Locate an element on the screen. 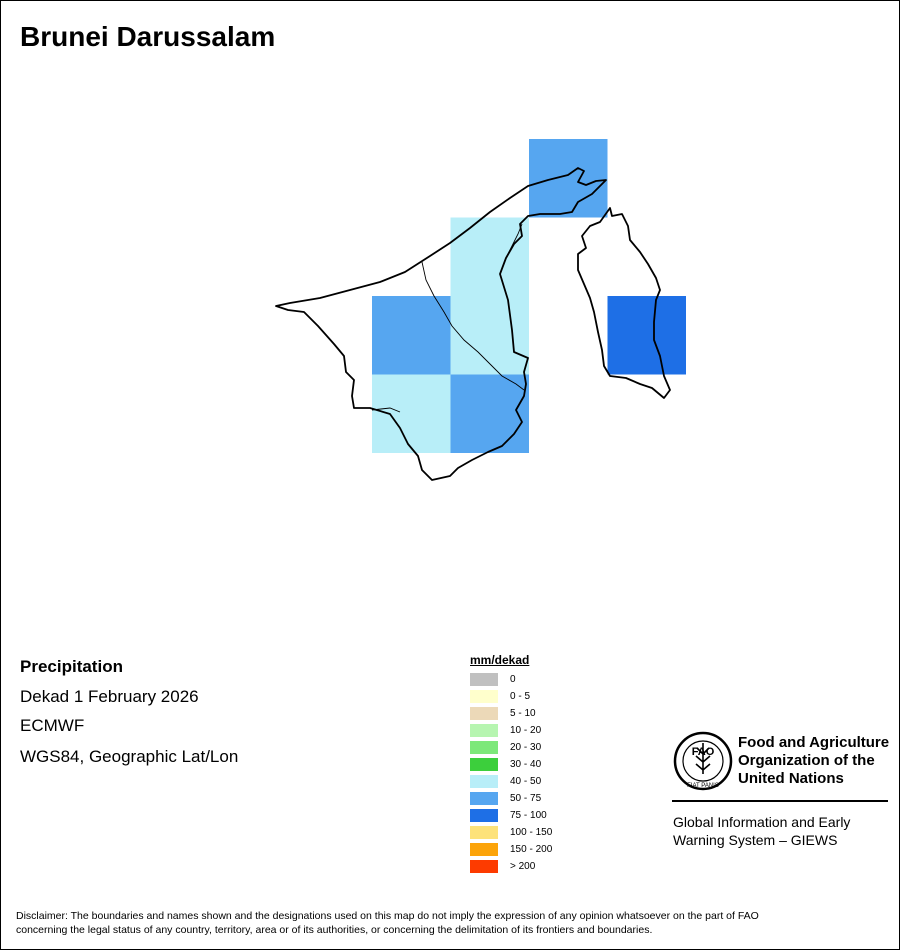 The width and height of the screenshot is (900, 950). legend-item: 0 - 5 is located at coordinates (511, 696).